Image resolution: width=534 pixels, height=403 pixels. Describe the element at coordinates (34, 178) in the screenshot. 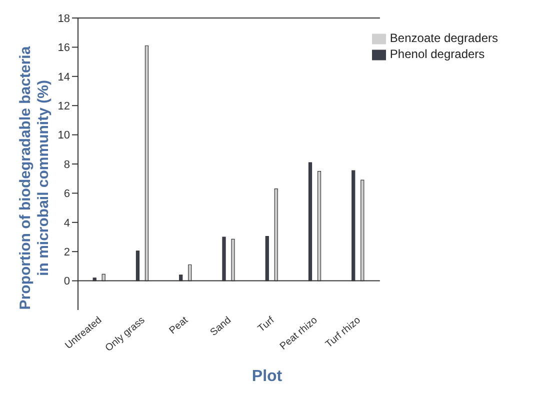

I see `y-axis-title: Proportion of biodegradable bacteria in microbail community (%)` at that location.